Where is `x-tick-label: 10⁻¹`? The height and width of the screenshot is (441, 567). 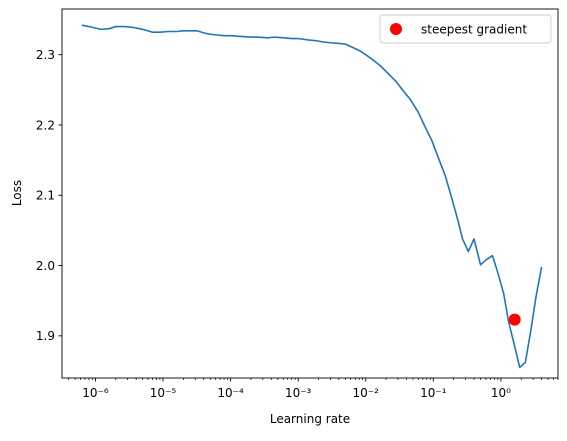
x-tick-label: 10⁻¹ is located at coordinates (433, 393).